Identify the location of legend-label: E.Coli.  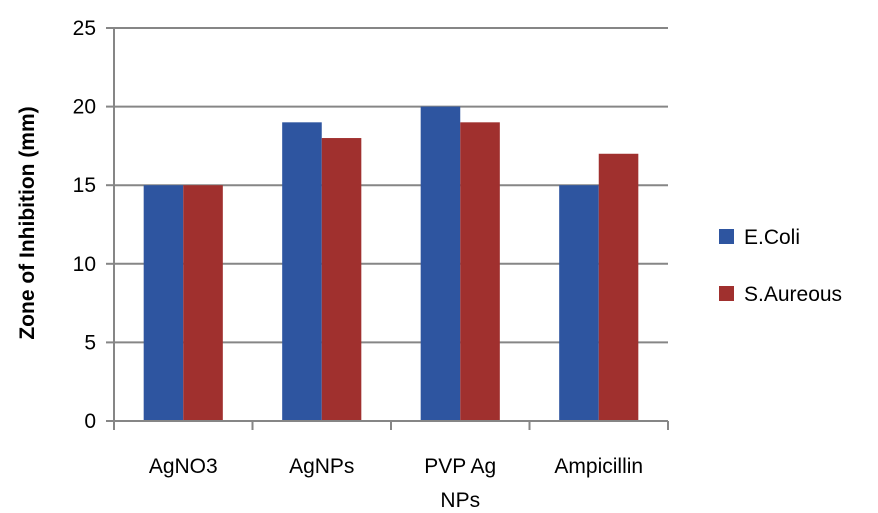
(772, 237).